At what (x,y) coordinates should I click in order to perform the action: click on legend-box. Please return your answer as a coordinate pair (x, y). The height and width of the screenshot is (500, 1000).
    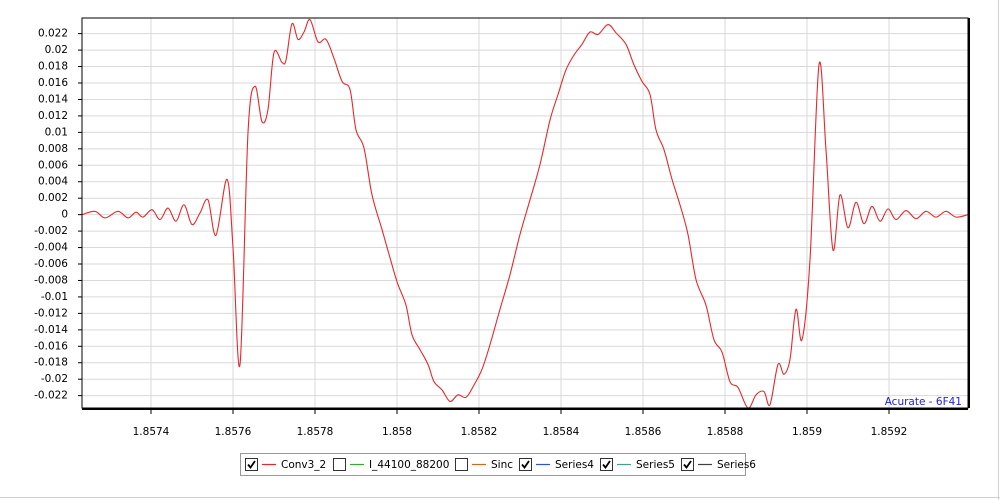
    Looking at the image, I should click on (493, 464).